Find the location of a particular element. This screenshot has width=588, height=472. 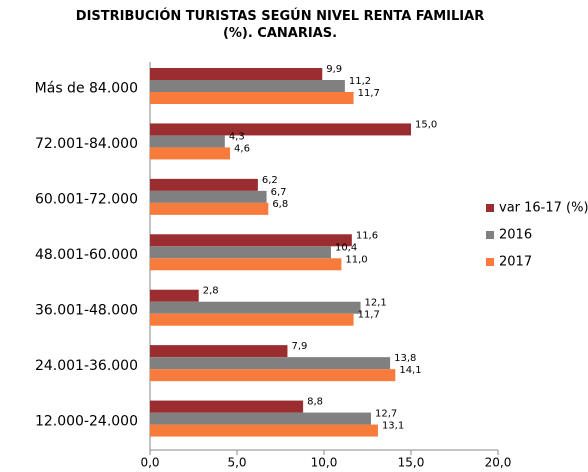

data-label: 13,8 is located at coordinates (405, 358).